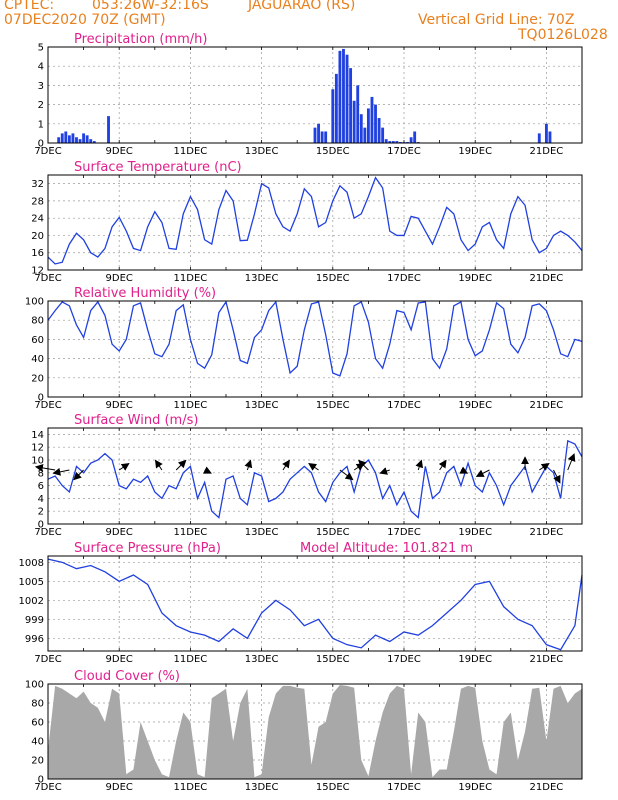 The width and height of the screenshot is (618, 800). I want to click on org-label: CPTEC:, so click(29, 6).